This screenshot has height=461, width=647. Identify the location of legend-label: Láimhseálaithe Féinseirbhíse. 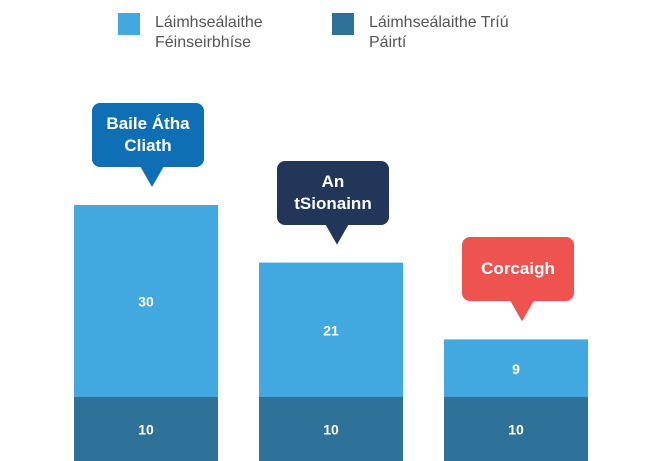
(209, 32).